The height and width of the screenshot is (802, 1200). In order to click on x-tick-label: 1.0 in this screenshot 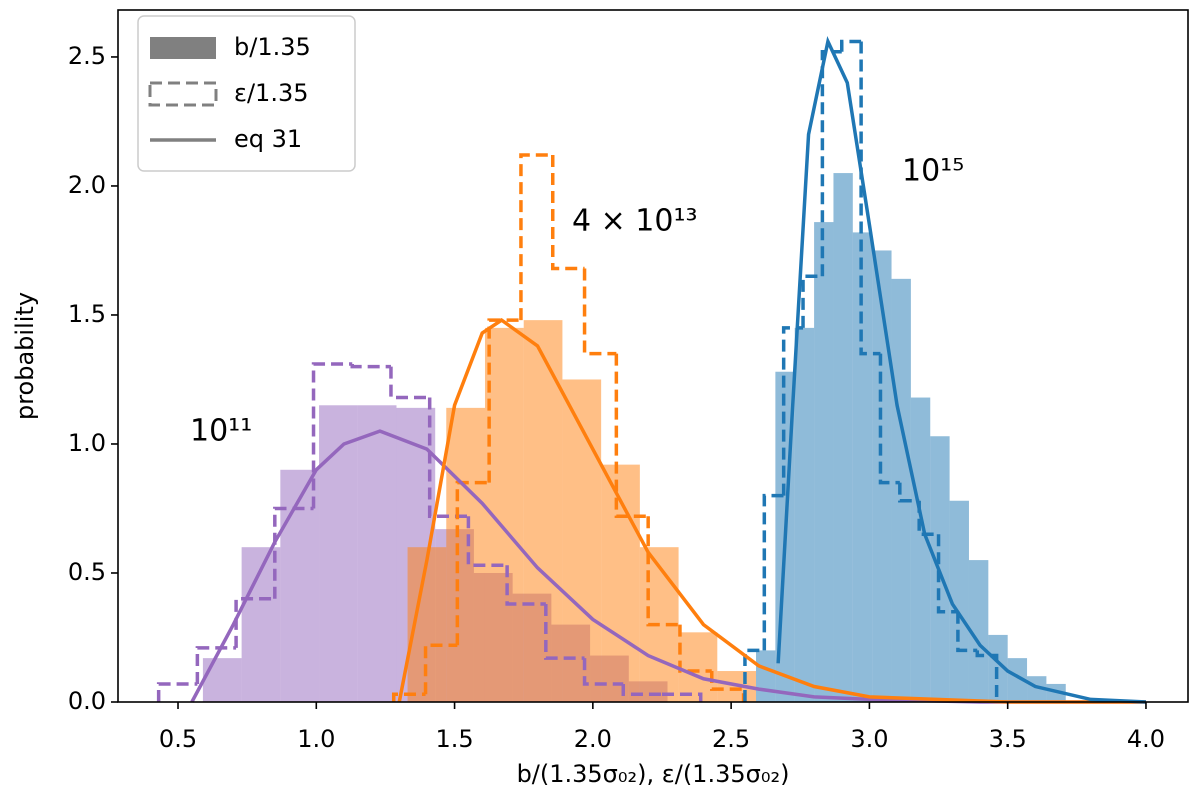, I will do `click(316, 739)`.